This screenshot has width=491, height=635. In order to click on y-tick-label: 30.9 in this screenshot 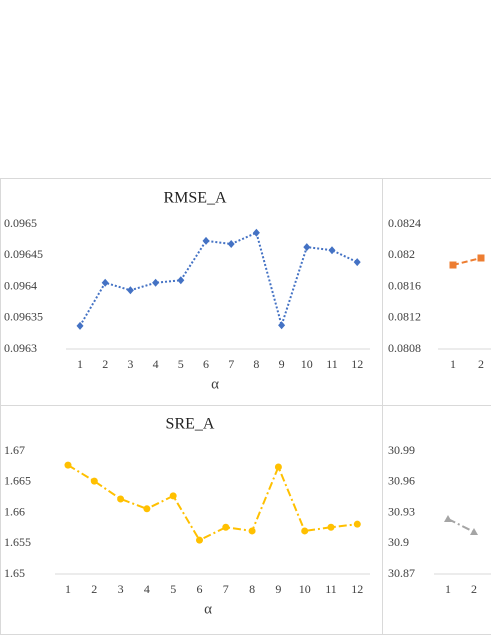, I will do `click(398, 542)`.